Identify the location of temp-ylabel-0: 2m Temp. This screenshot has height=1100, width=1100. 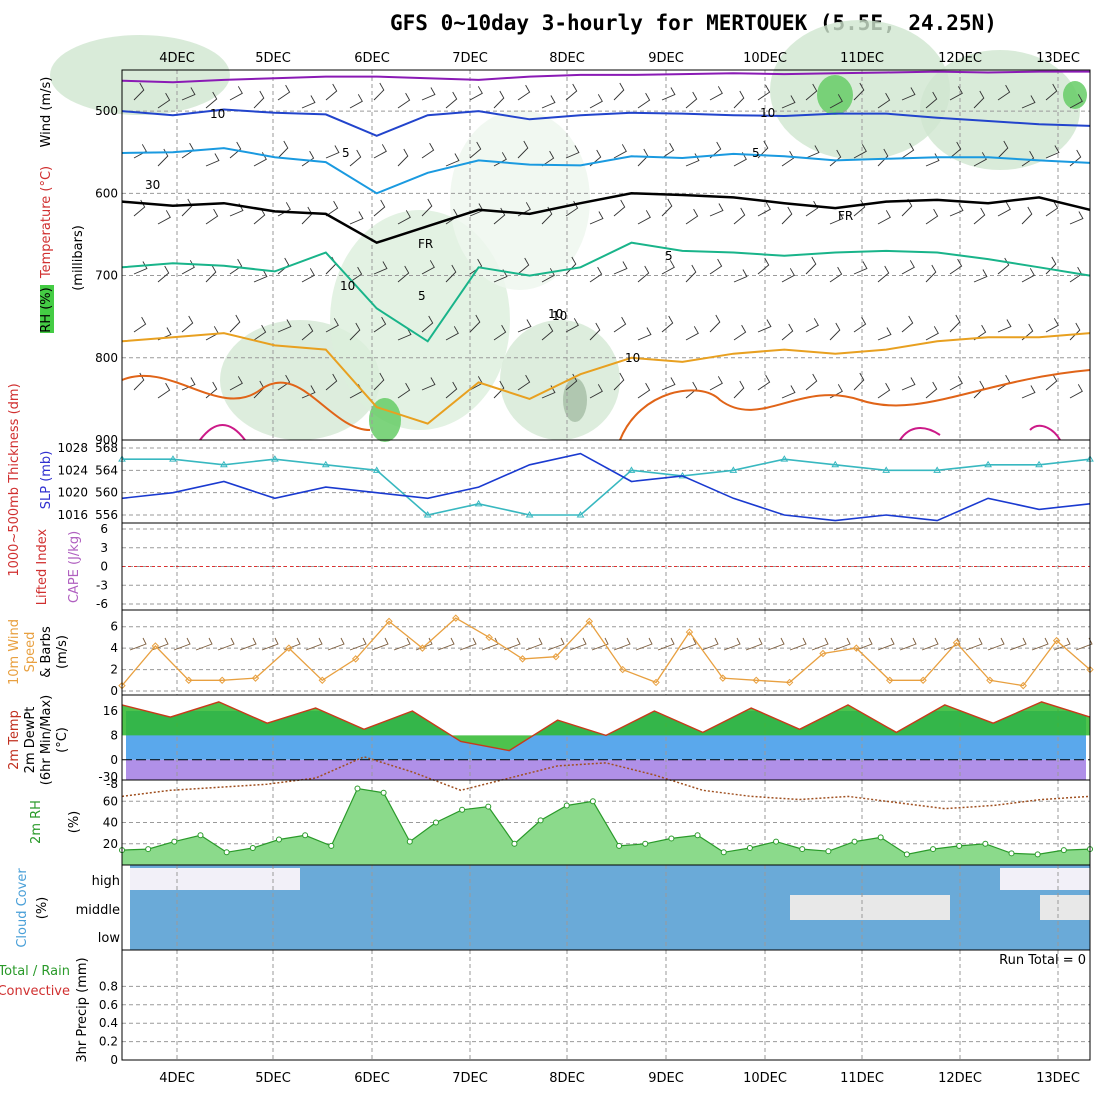
(14, 740).